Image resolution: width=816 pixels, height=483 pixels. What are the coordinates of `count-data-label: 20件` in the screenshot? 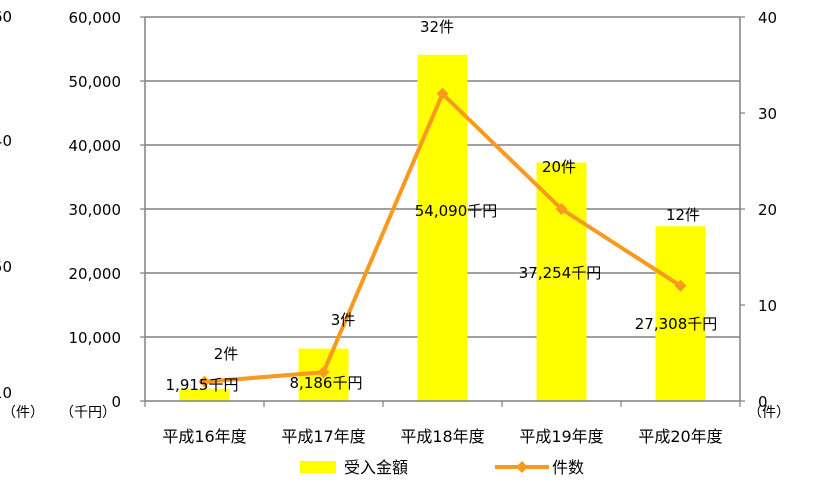 It's located at (559, 167).